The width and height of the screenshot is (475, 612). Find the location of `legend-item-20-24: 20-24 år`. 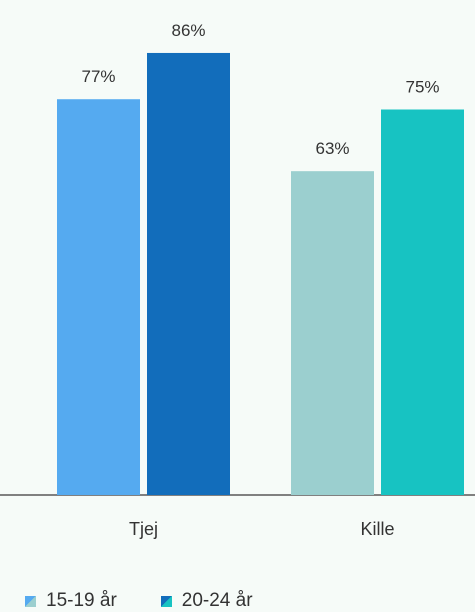

legend-item-20-24: 20-24 år is located at coordinates (206, 601).